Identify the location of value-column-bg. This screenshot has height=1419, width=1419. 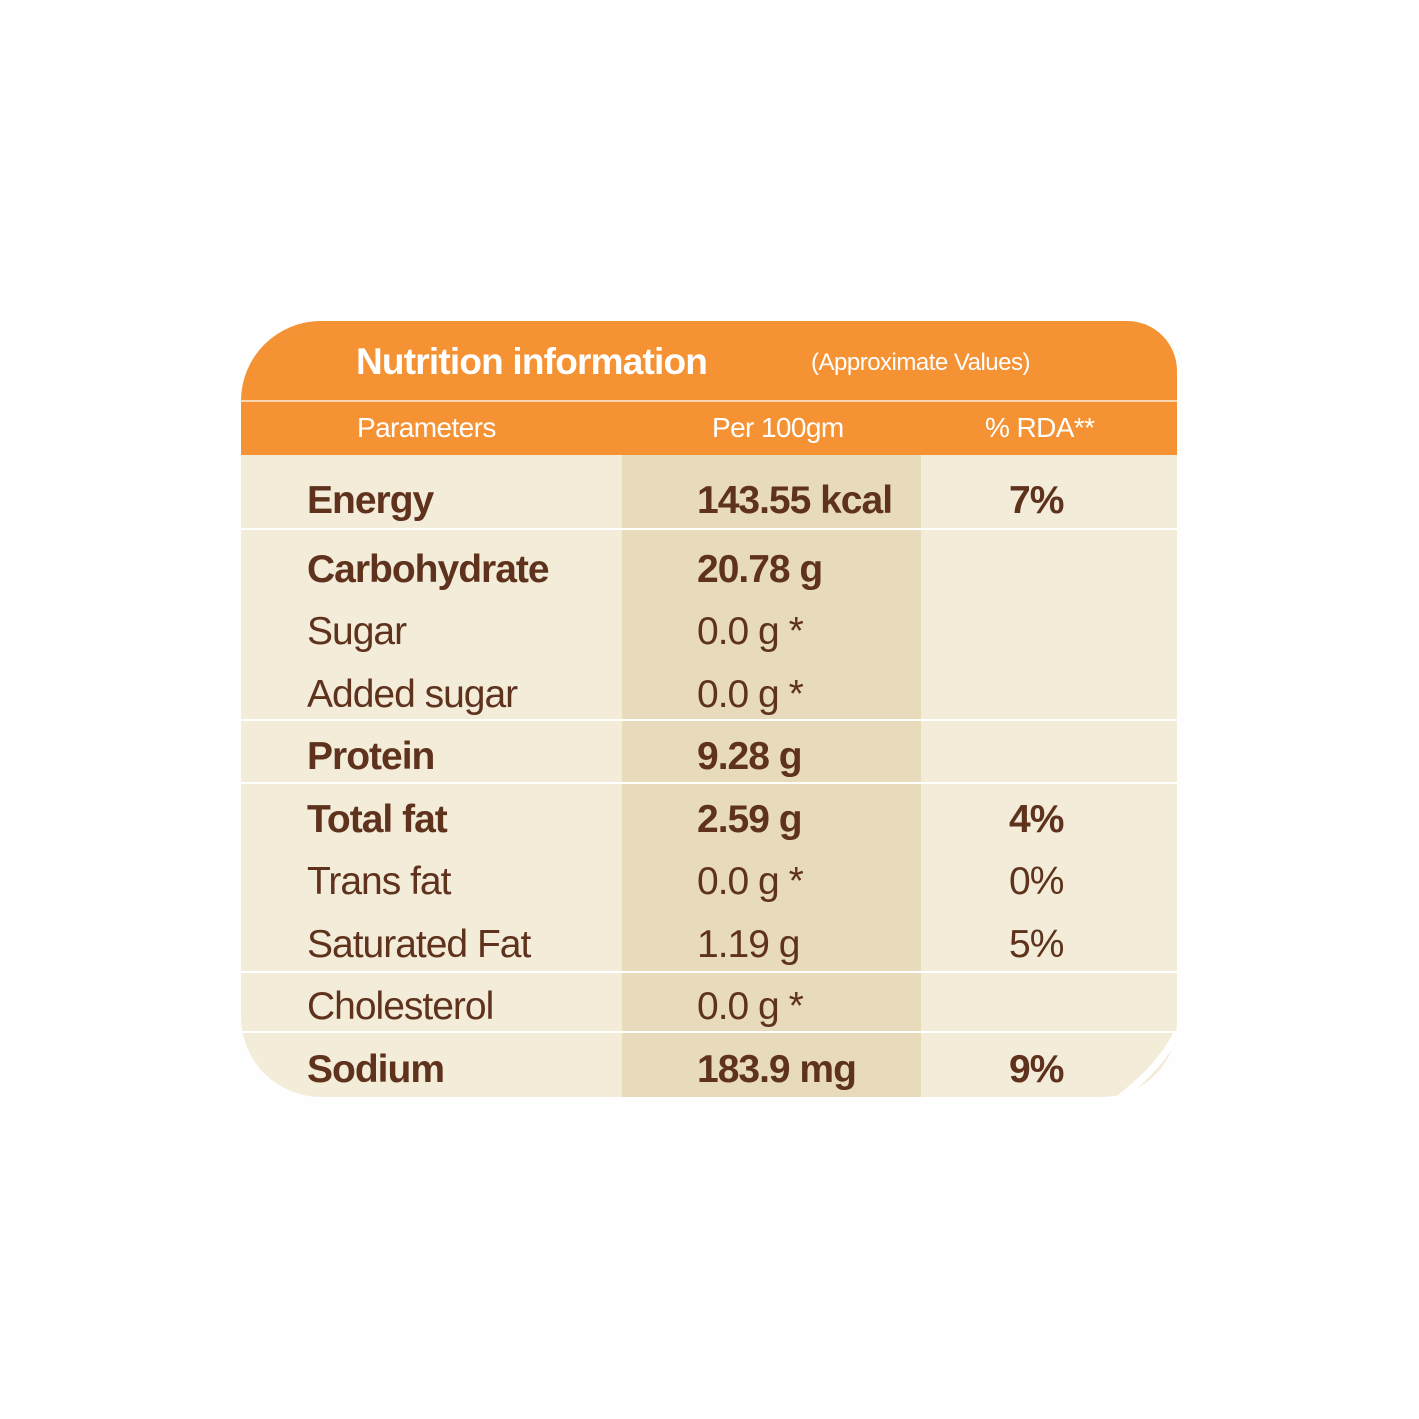
(771, 776).